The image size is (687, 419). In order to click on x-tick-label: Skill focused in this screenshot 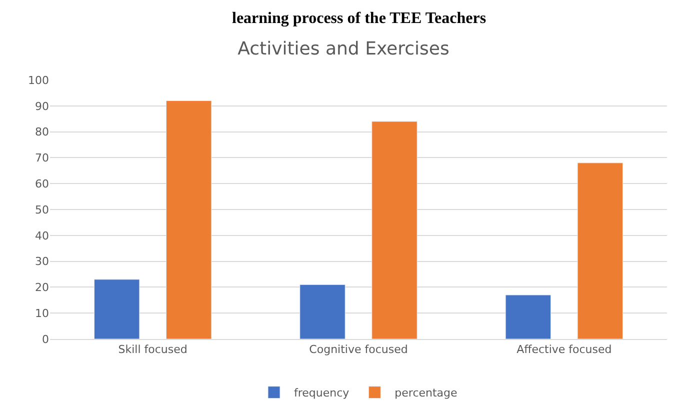, I will do `click(153, 349)`.